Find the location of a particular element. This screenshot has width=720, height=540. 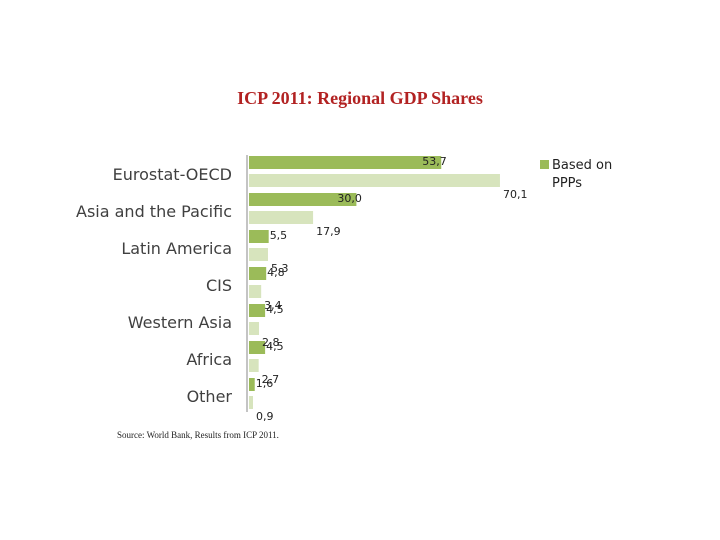

category-label-africa: Africa is located at coordinates (209, 359).